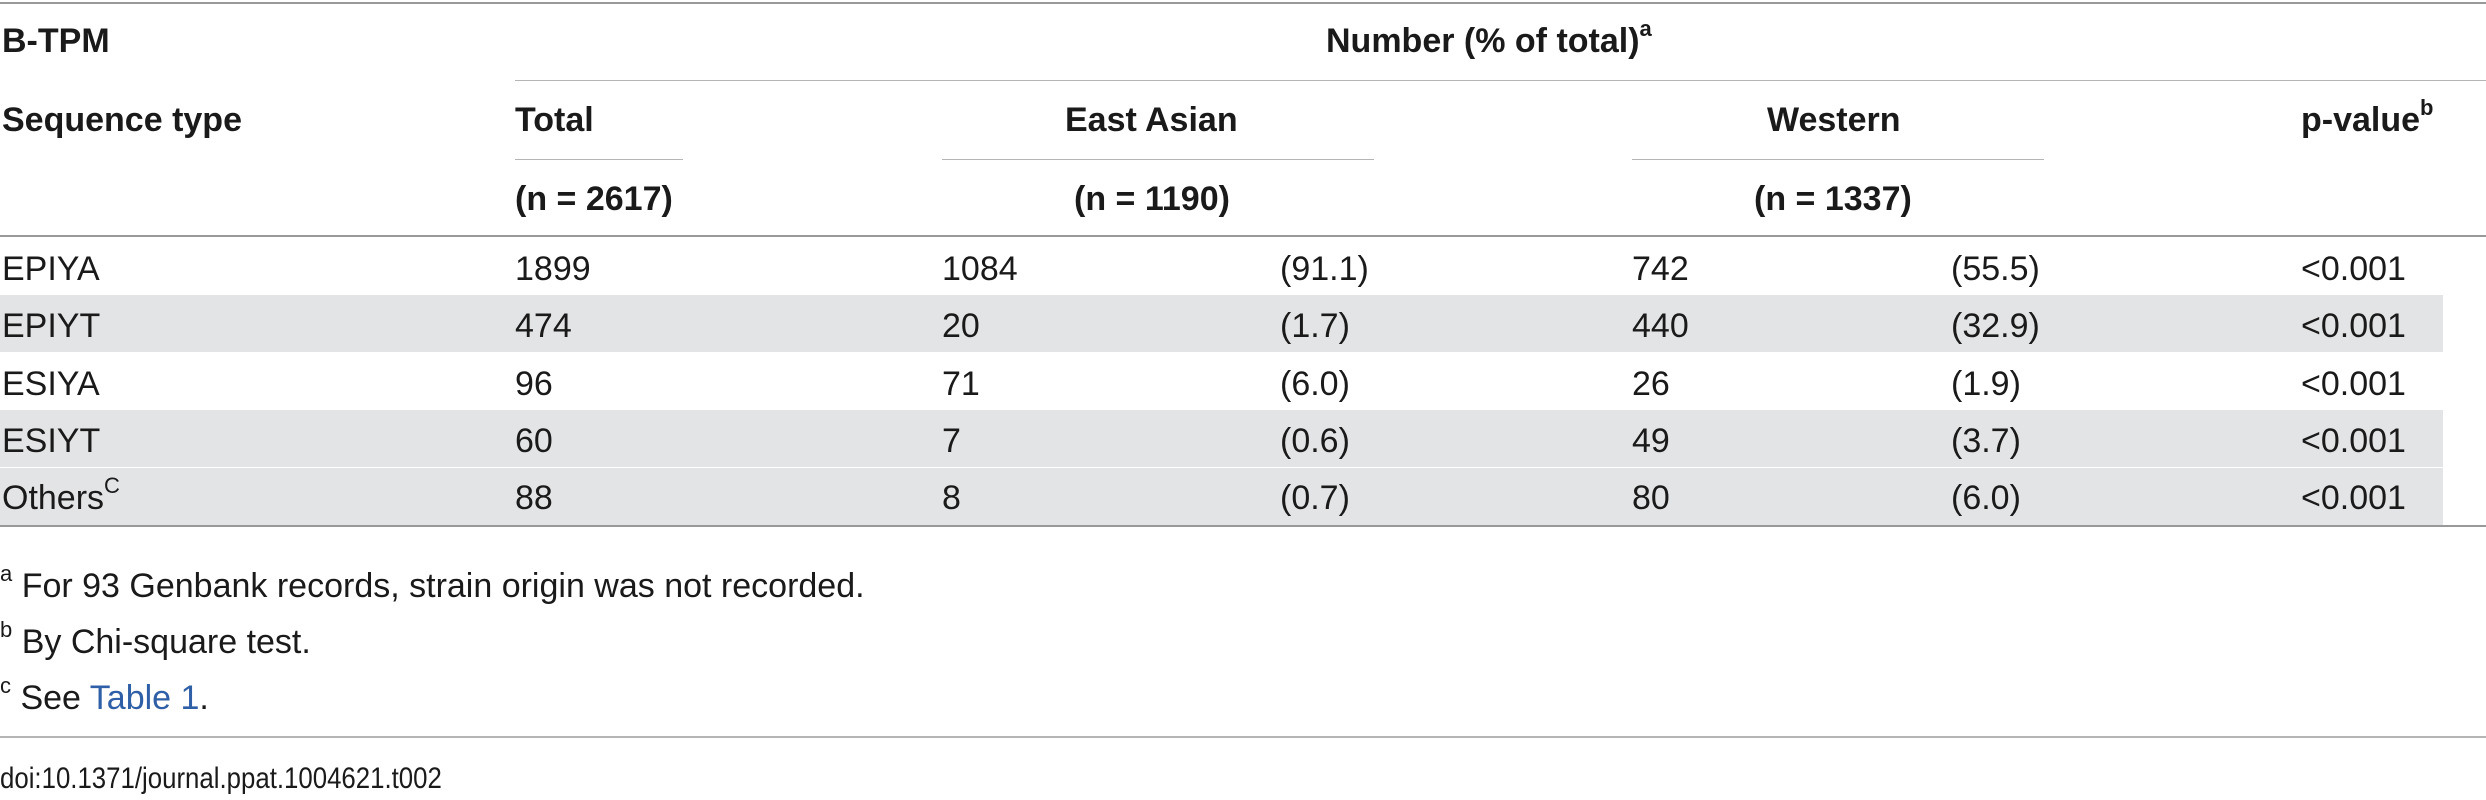 Image resolution: width=2486 pixels, height=800 pixels. Describe the element at coordinates (1660, 269) in the screenshot. I see `cell-w-n: 742` at that location.